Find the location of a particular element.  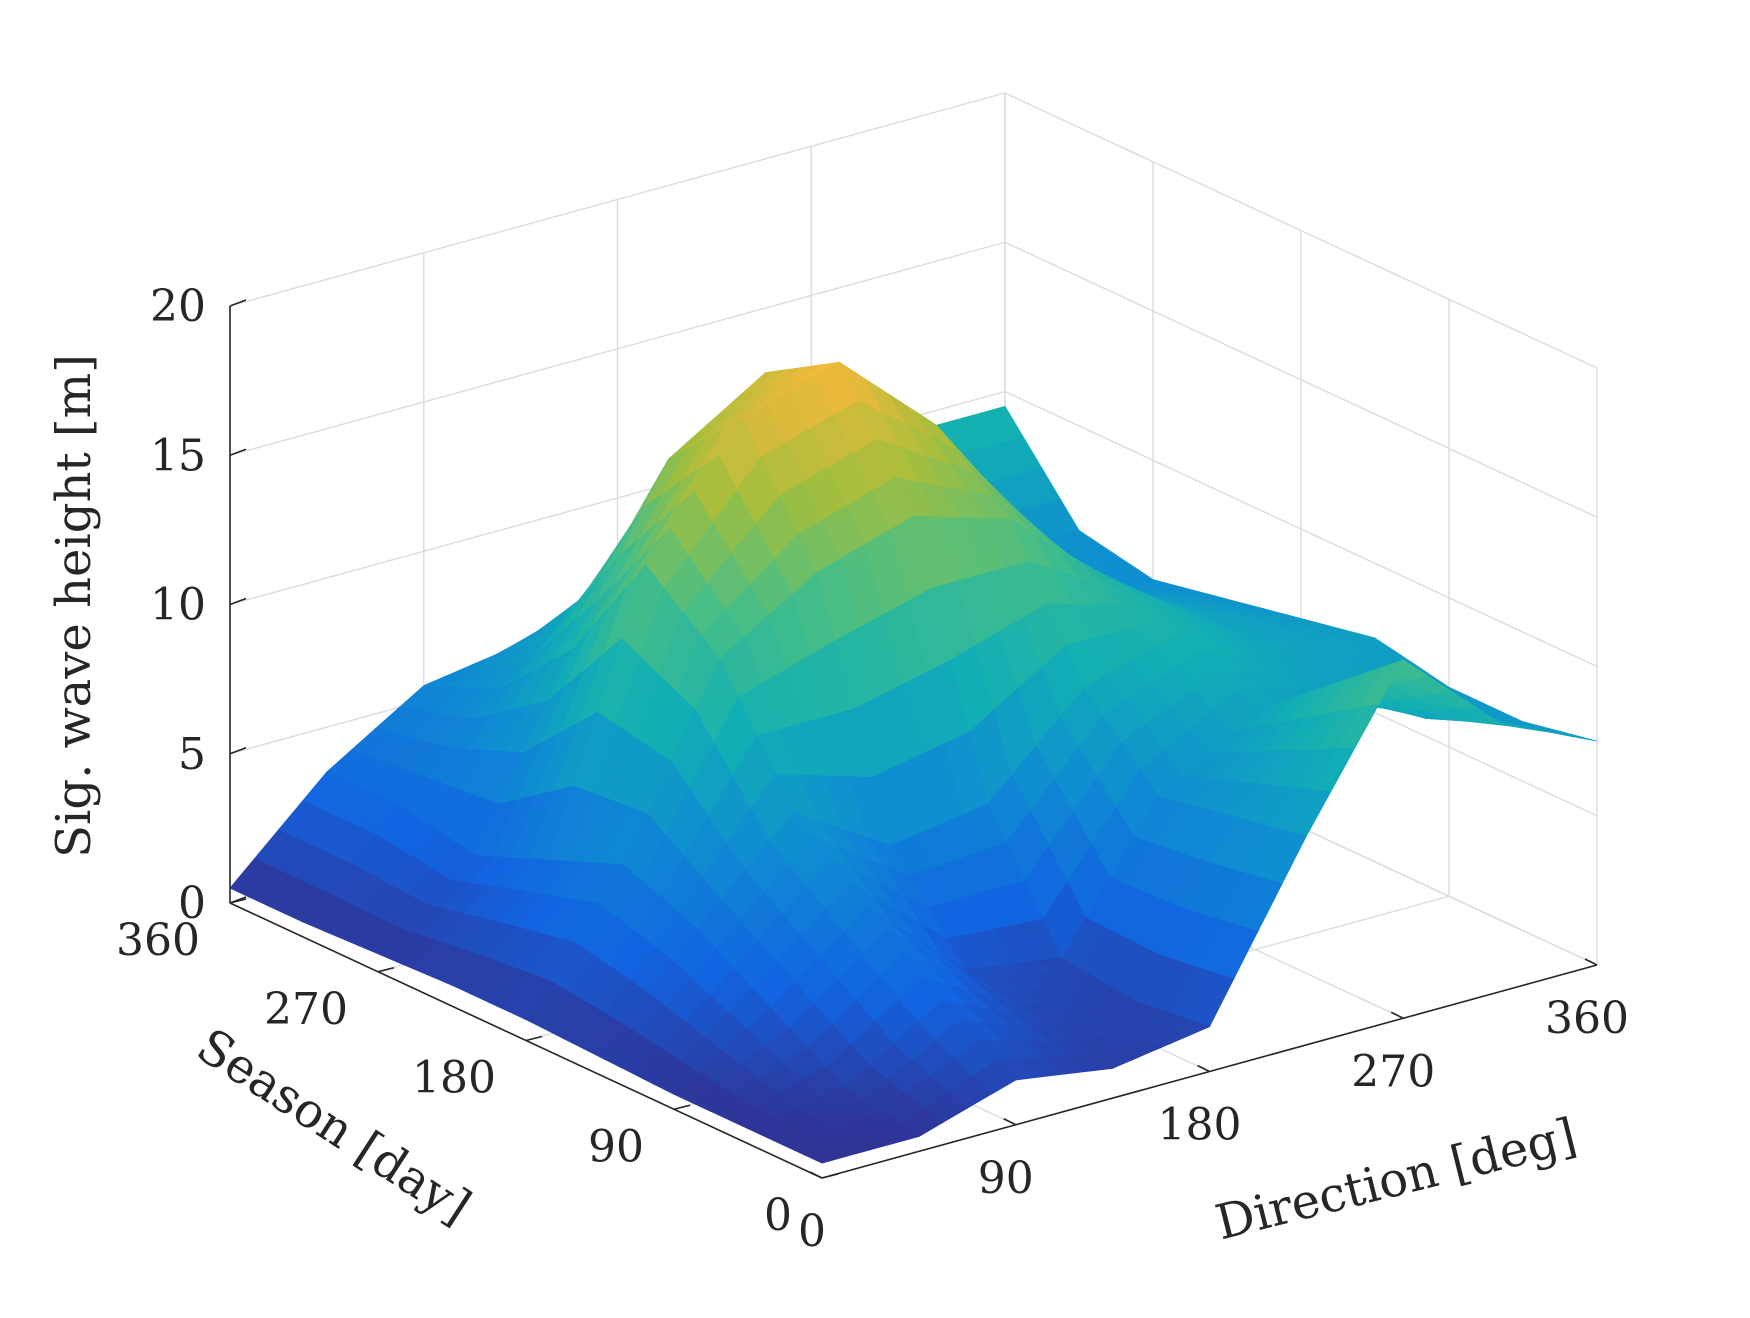

z-tick-label: 5 is located at coordinates (192, 754).